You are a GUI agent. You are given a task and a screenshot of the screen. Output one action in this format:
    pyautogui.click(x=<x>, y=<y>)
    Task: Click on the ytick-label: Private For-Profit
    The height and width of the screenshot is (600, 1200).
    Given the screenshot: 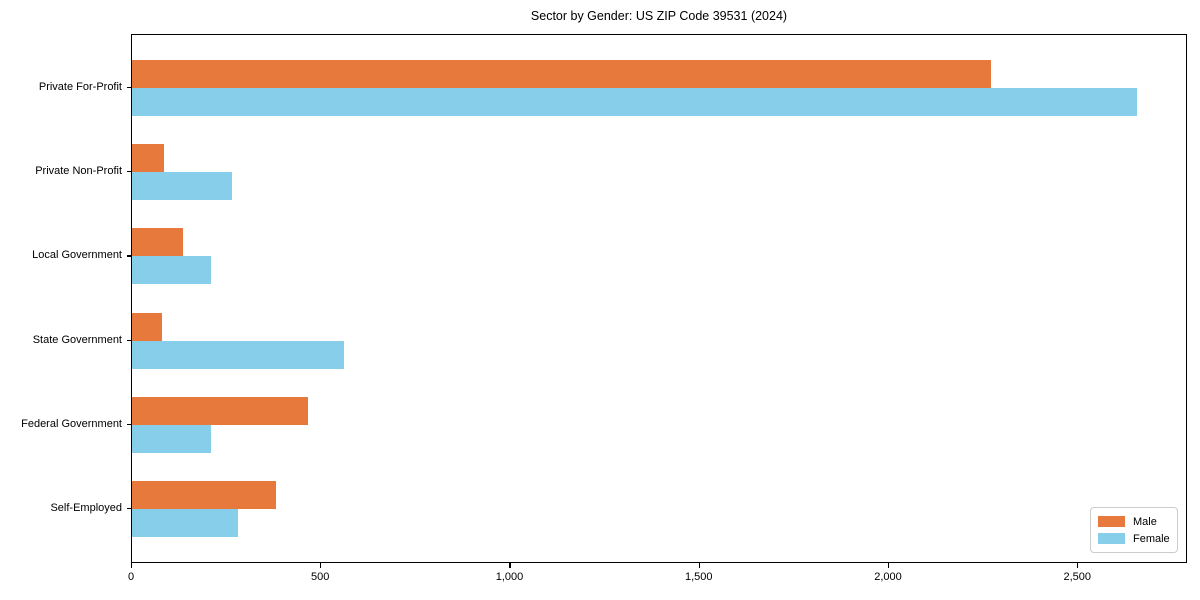 What is the action you would take?
    pyautogui.click(x=80, y=86)
    